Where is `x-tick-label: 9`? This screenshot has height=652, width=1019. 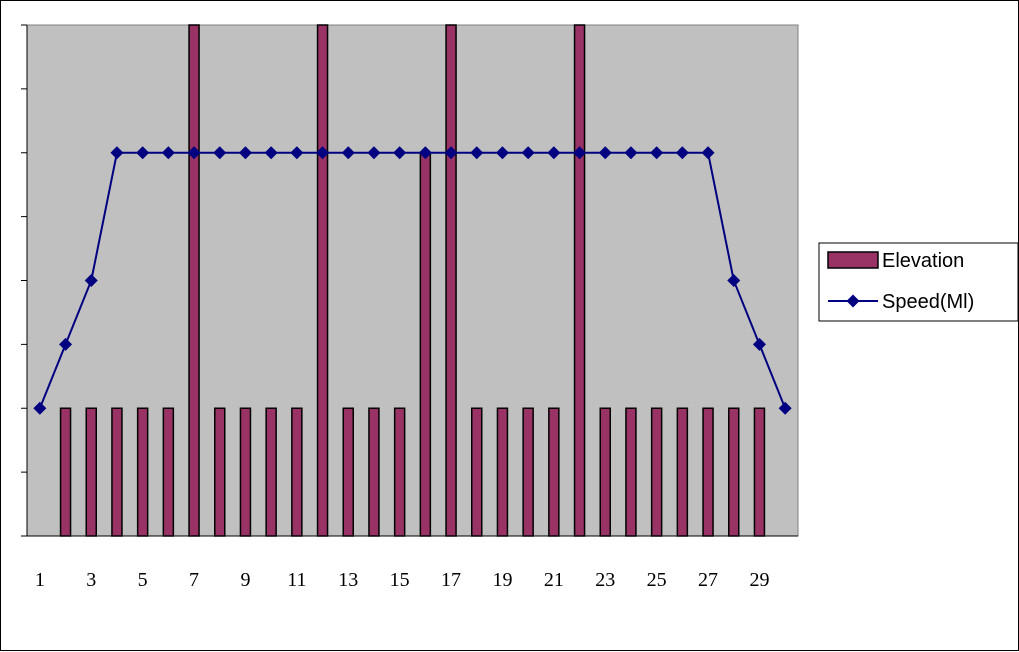
x-tick-label: 9 is located at coordinates (245, 580).